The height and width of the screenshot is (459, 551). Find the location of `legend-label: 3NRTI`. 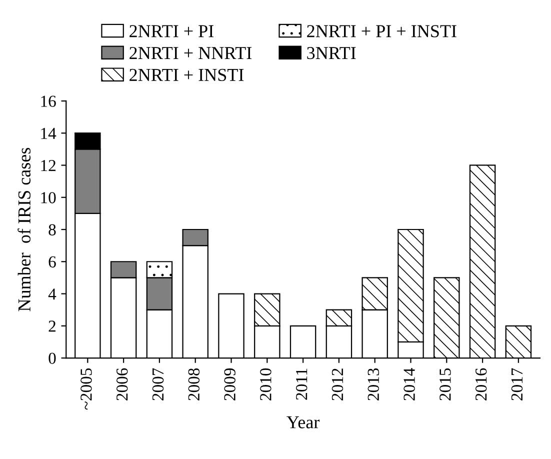

legend-label: 3NRTI is located at coordinates (331, 53).